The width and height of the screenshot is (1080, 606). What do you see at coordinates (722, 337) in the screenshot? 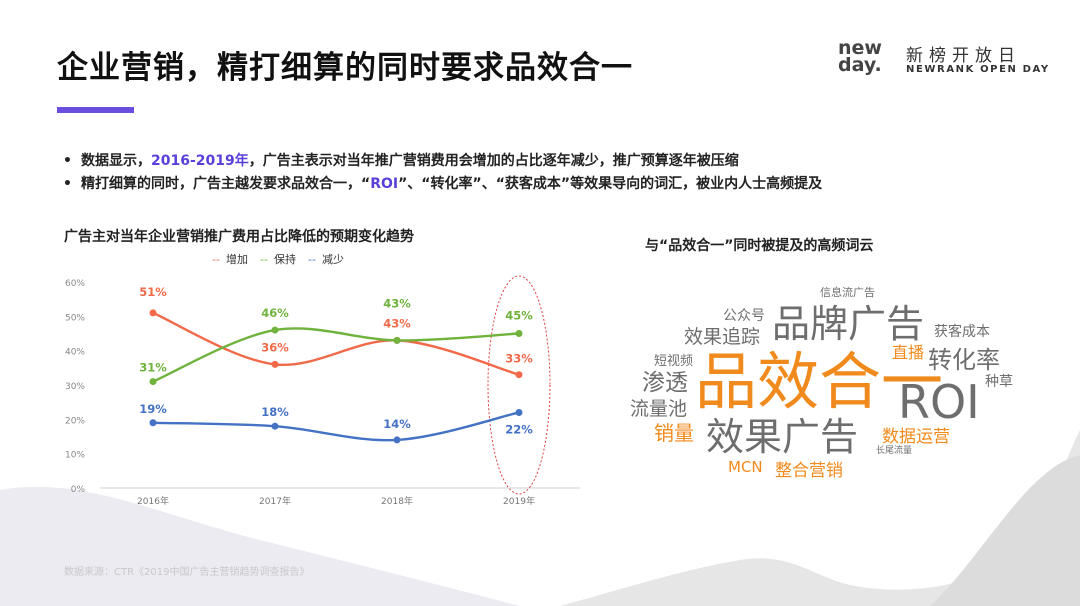
I see `cloud-word: 效果追踪` at bounding box center [722, 337].